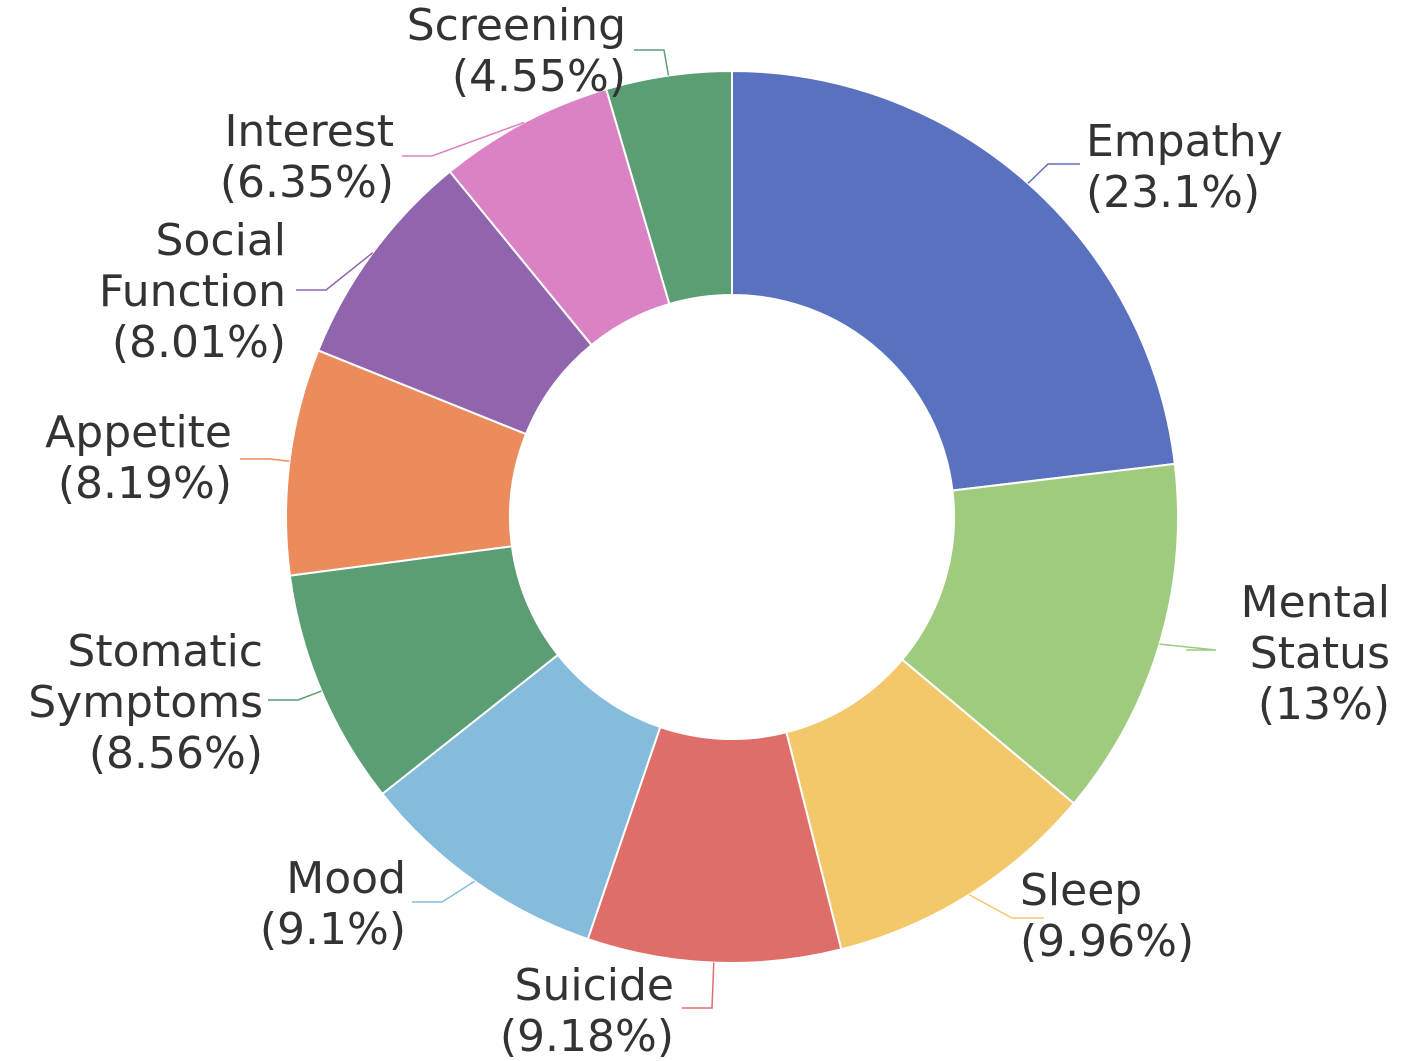 This screenshot has width=1404, height=1061. Describe the element at coordinates (1188, 647) in the screenshot. I see `leader-line-mental-status` at that location.